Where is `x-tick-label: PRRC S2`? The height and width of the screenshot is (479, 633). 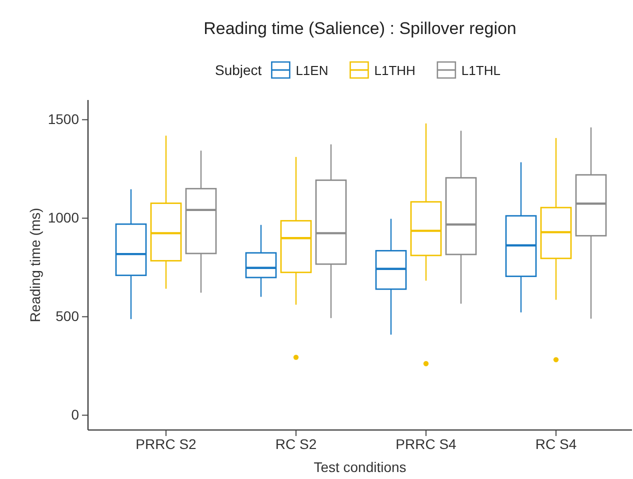
x-tick-label: PRRC S2 is located at coordinates (166, 444).